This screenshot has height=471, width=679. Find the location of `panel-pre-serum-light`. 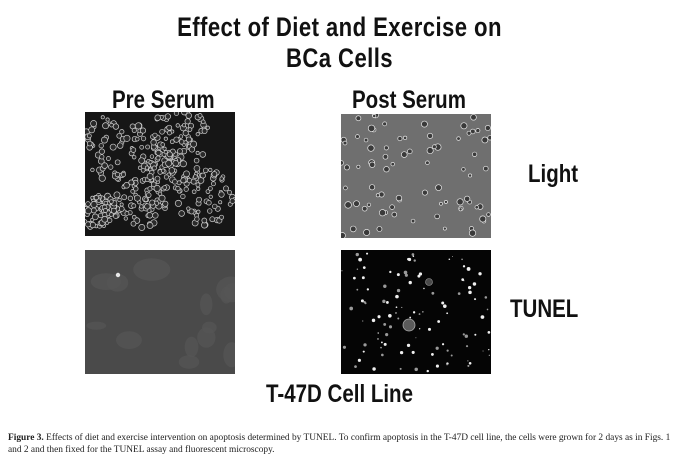

panel-pre-serum-light is located at coordinates (160, 174).